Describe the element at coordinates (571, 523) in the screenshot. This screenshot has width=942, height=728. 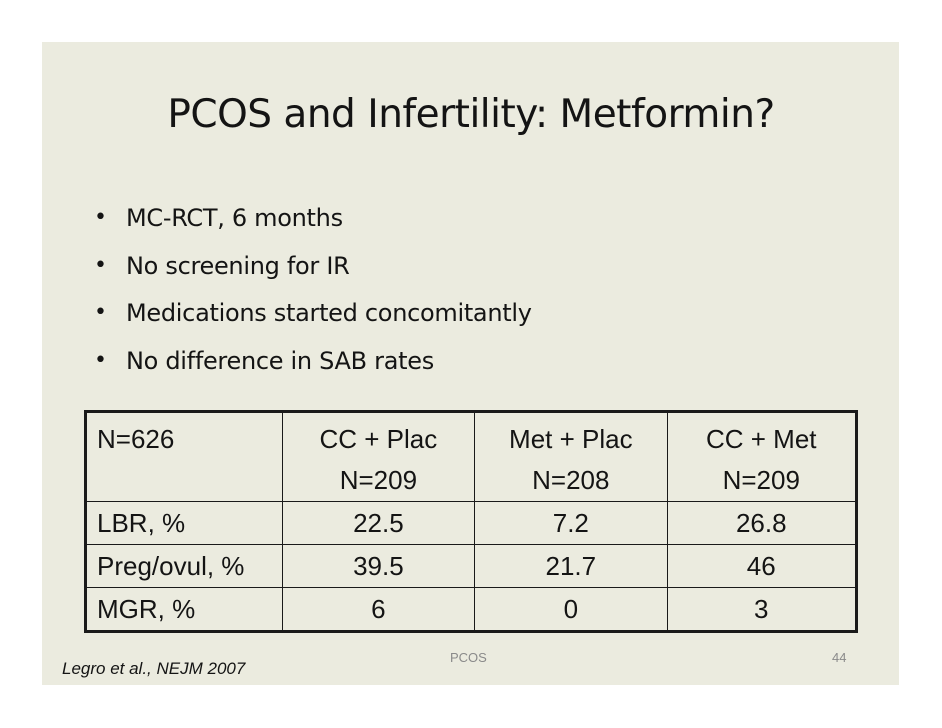
I see `table-cell: 7.2` at that location.